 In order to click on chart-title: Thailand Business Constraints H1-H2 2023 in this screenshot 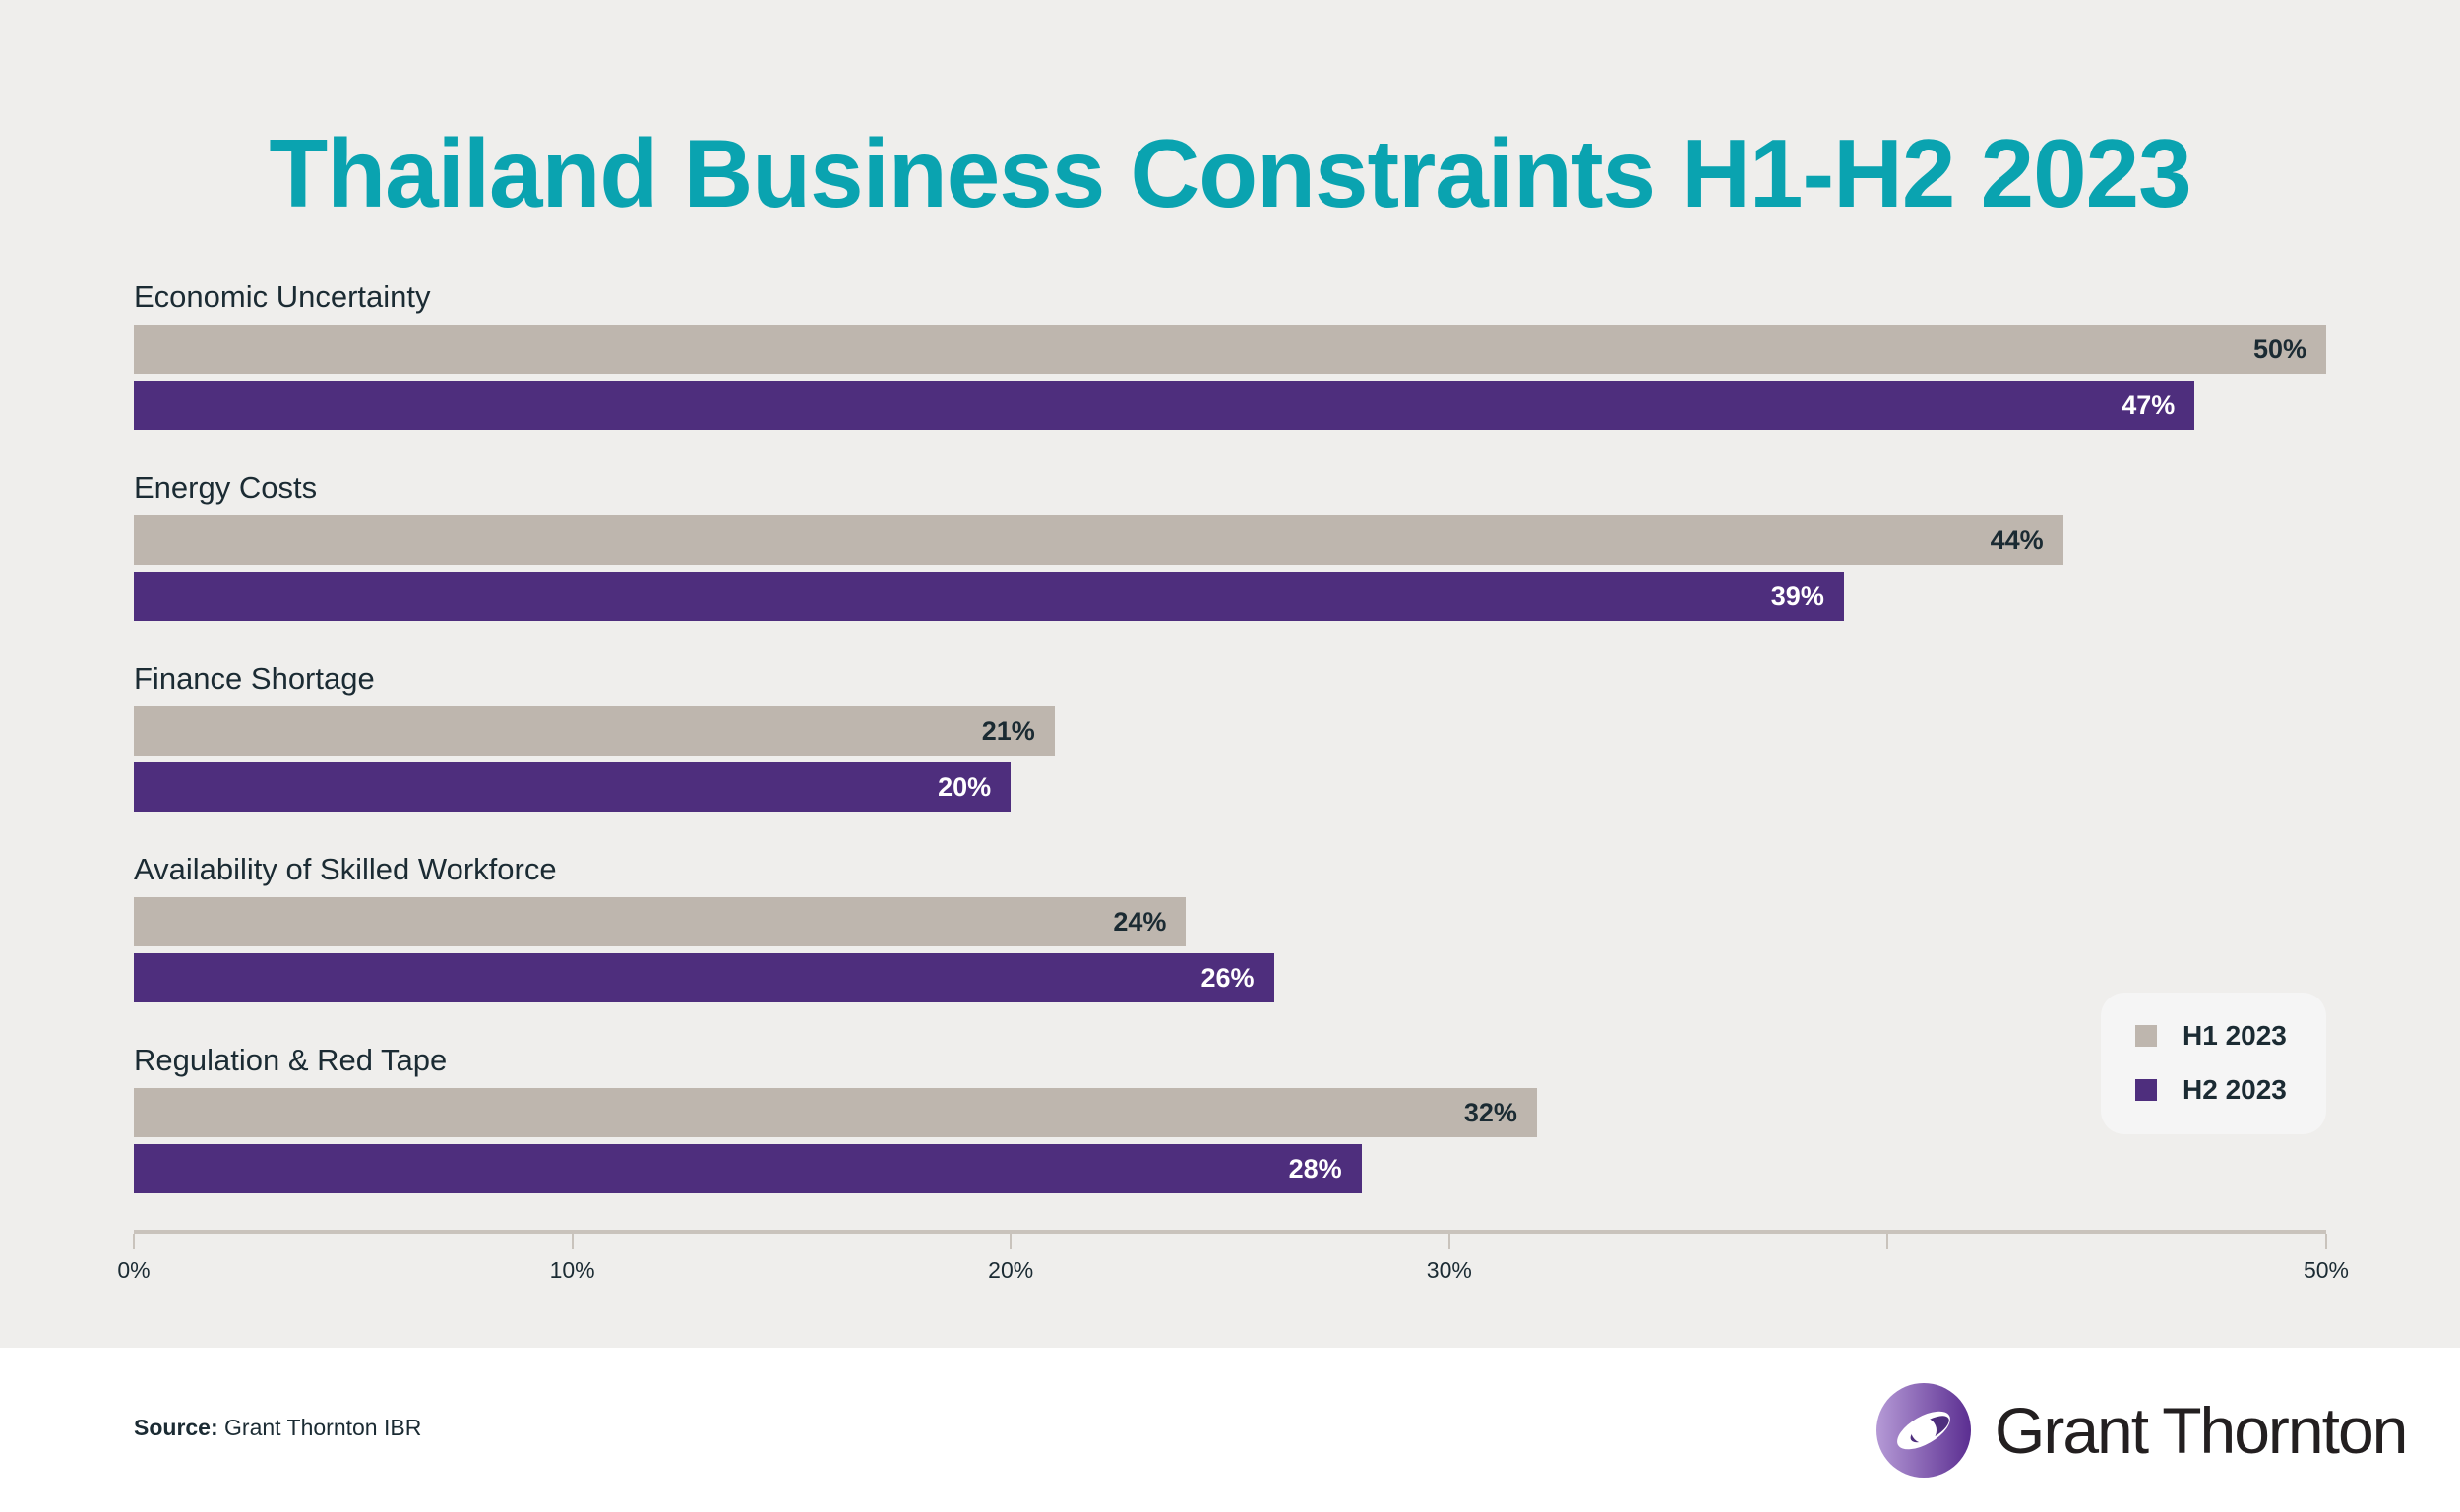, I will do `click(1230, 173)`.